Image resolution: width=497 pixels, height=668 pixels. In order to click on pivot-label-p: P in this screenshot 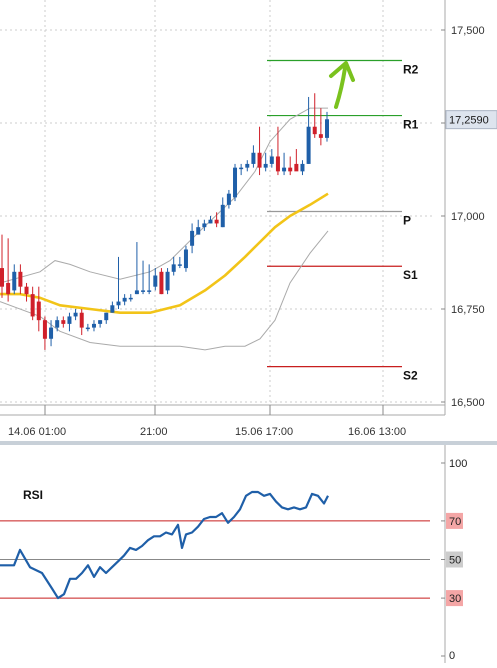, I will do `click(407, 221)`.